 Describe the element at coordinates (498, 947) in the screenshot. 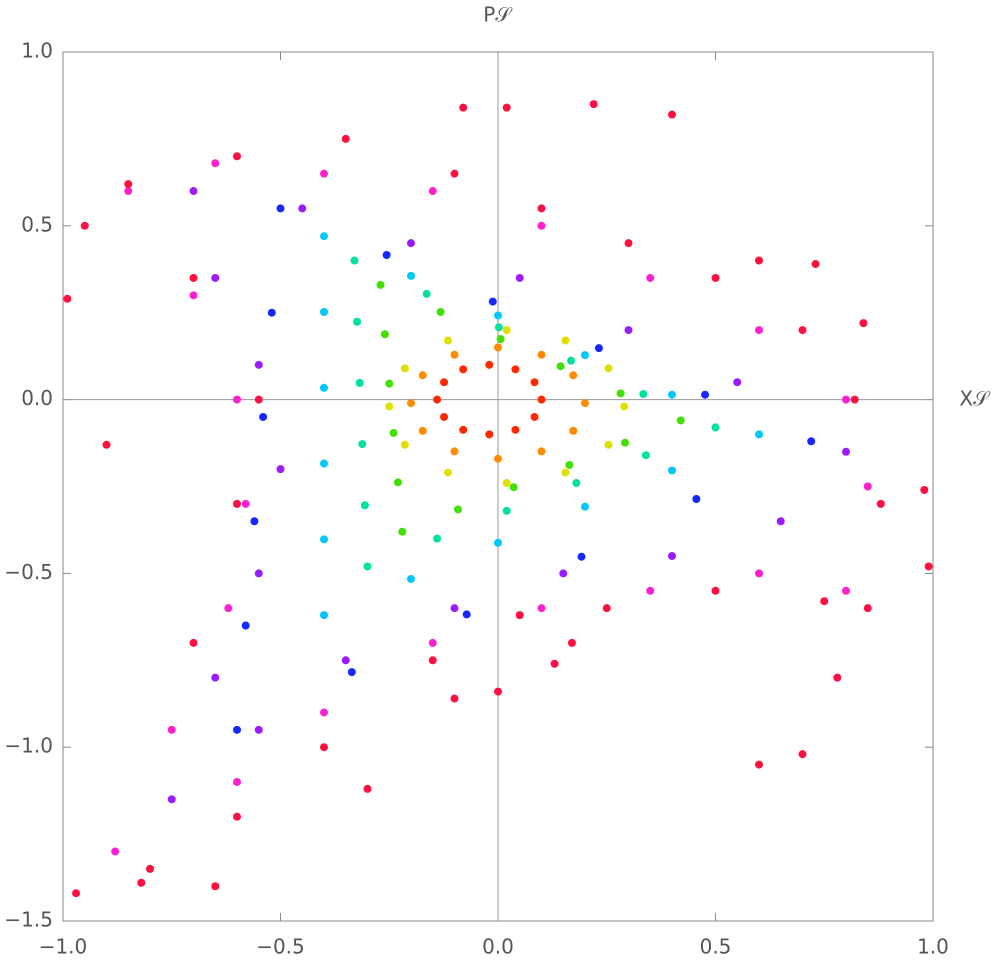

I see `x-tick-label: 0.0` at that location.